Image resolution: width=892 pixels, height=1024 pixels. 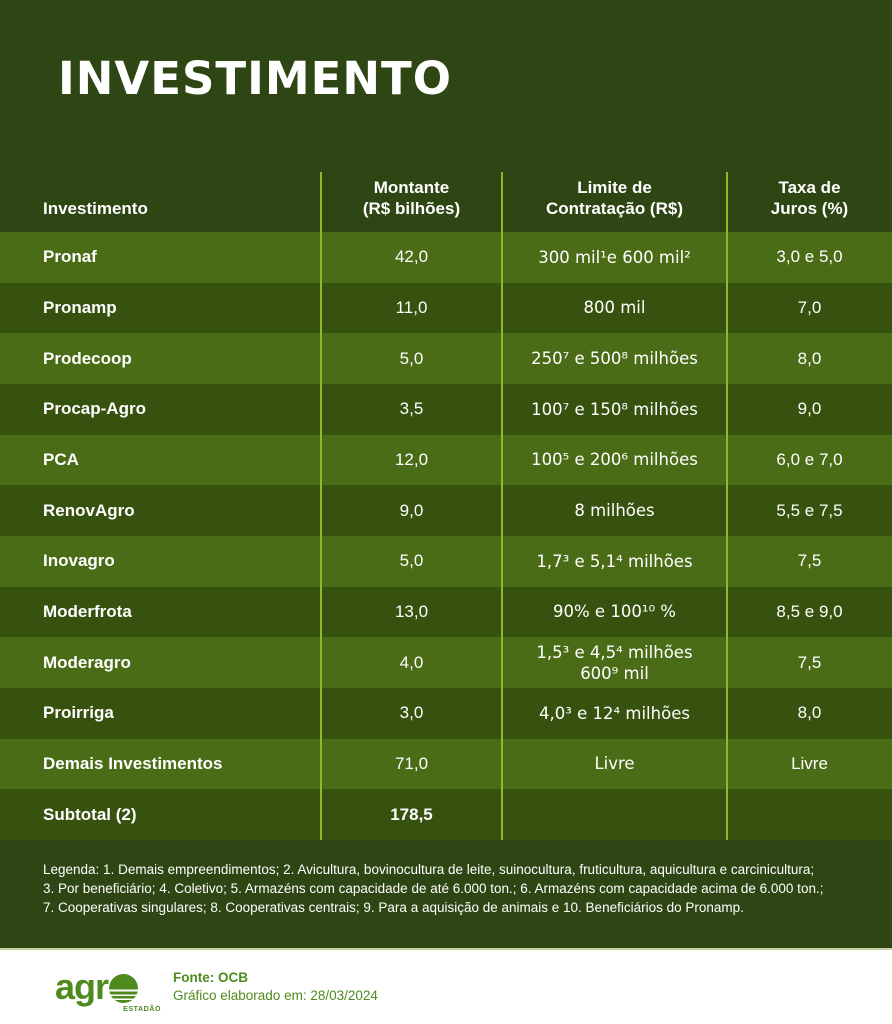 I want to click on logo-letters: agr, so click(x=82, y=986).